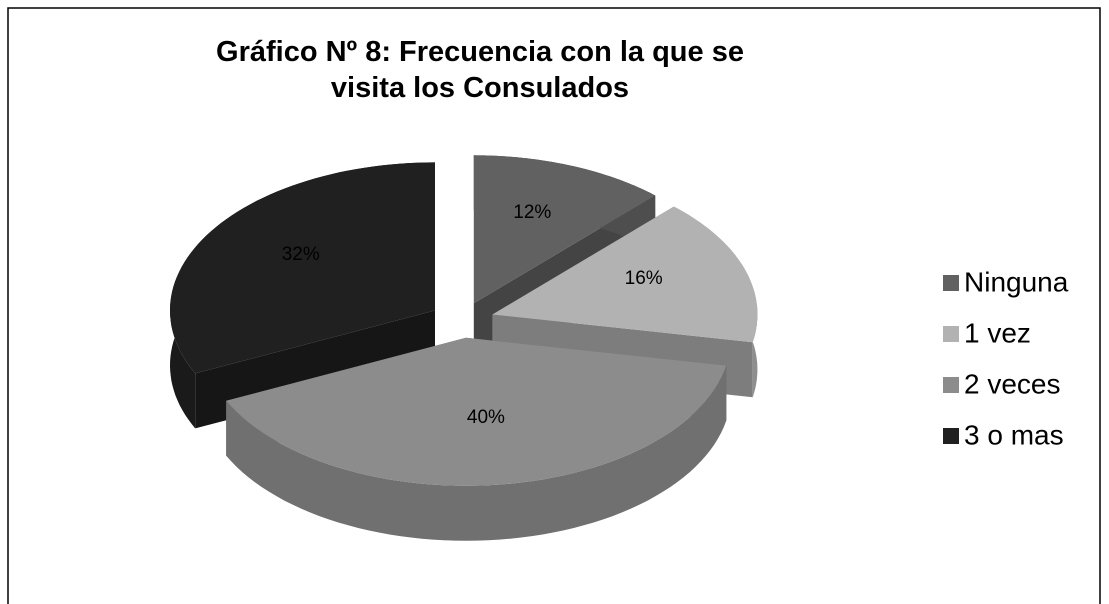 Image resolution: width=1109 pixels, height=604 pixels. What do you see at coordinates (644, 278) in the screenshot?
I see `data-label: 16%` at bounding box center [644, 278].